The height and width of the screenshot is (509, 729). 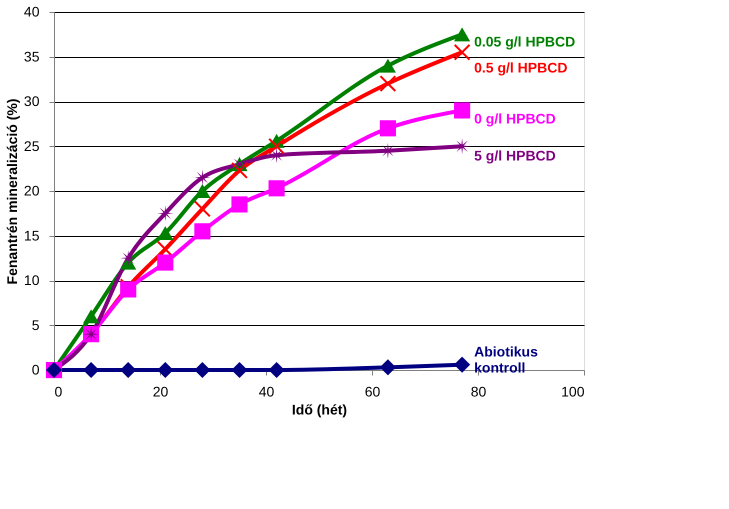 What do you see at coordinates (515, 118) in the screenshot?
I see `series-label: 0 g/l HPBCD` at bounding box center [515, 118].